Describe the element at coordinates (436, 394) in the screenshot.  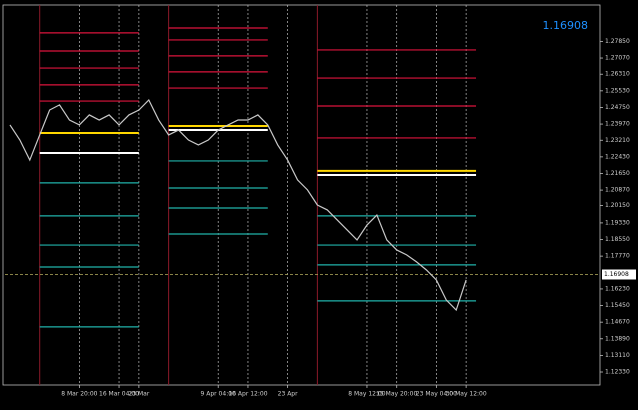
I see `x-tick-label: 23 May 04:00` at that location.